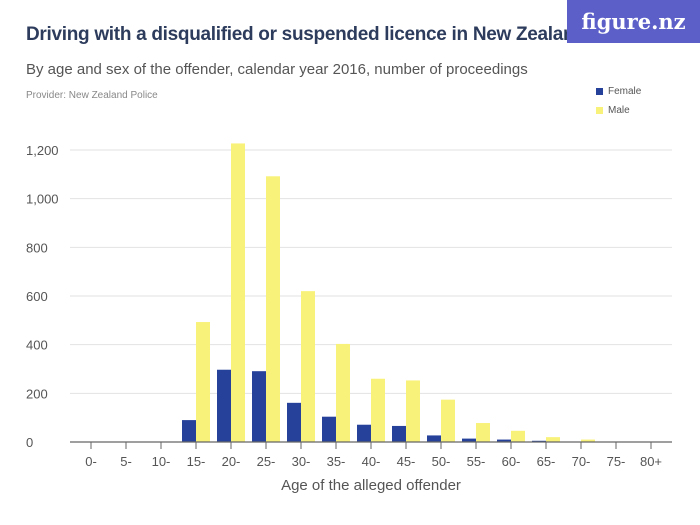  I want to click on x-tick-label: 65-, so click(546, 461).